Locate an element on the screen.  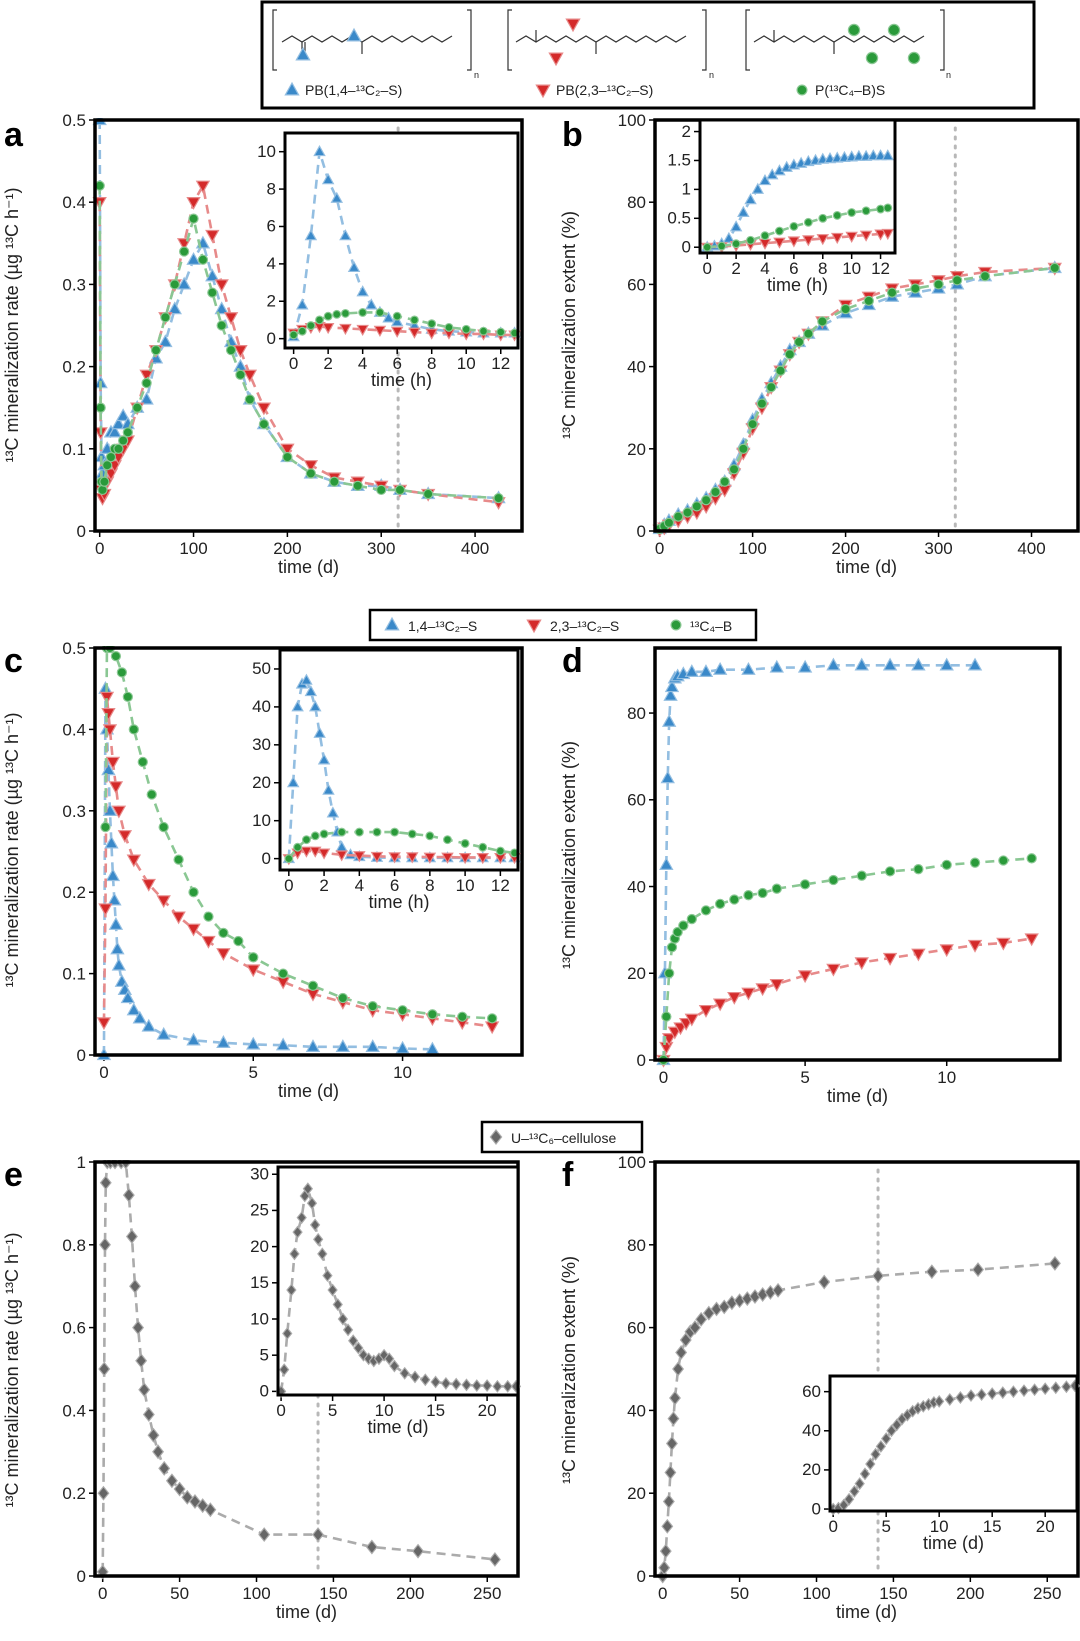
subscript-n-1: n is located at coordinates (476, 75).